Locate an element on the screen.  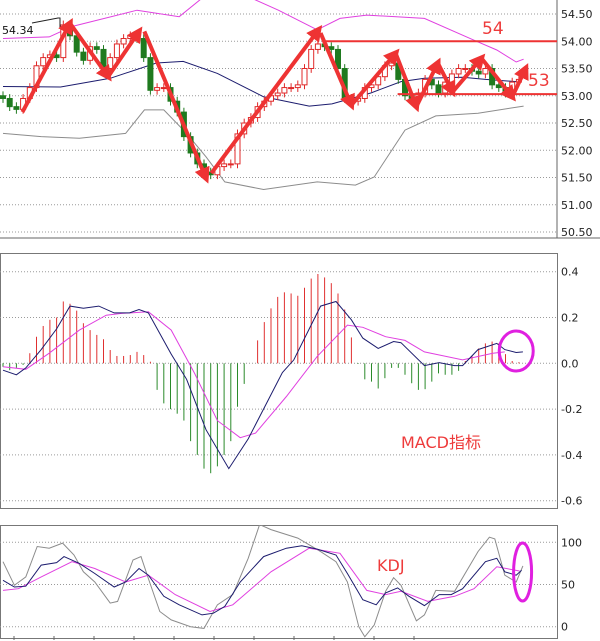
price-tick-label: 51.00 is located at coordinates (577, 205).